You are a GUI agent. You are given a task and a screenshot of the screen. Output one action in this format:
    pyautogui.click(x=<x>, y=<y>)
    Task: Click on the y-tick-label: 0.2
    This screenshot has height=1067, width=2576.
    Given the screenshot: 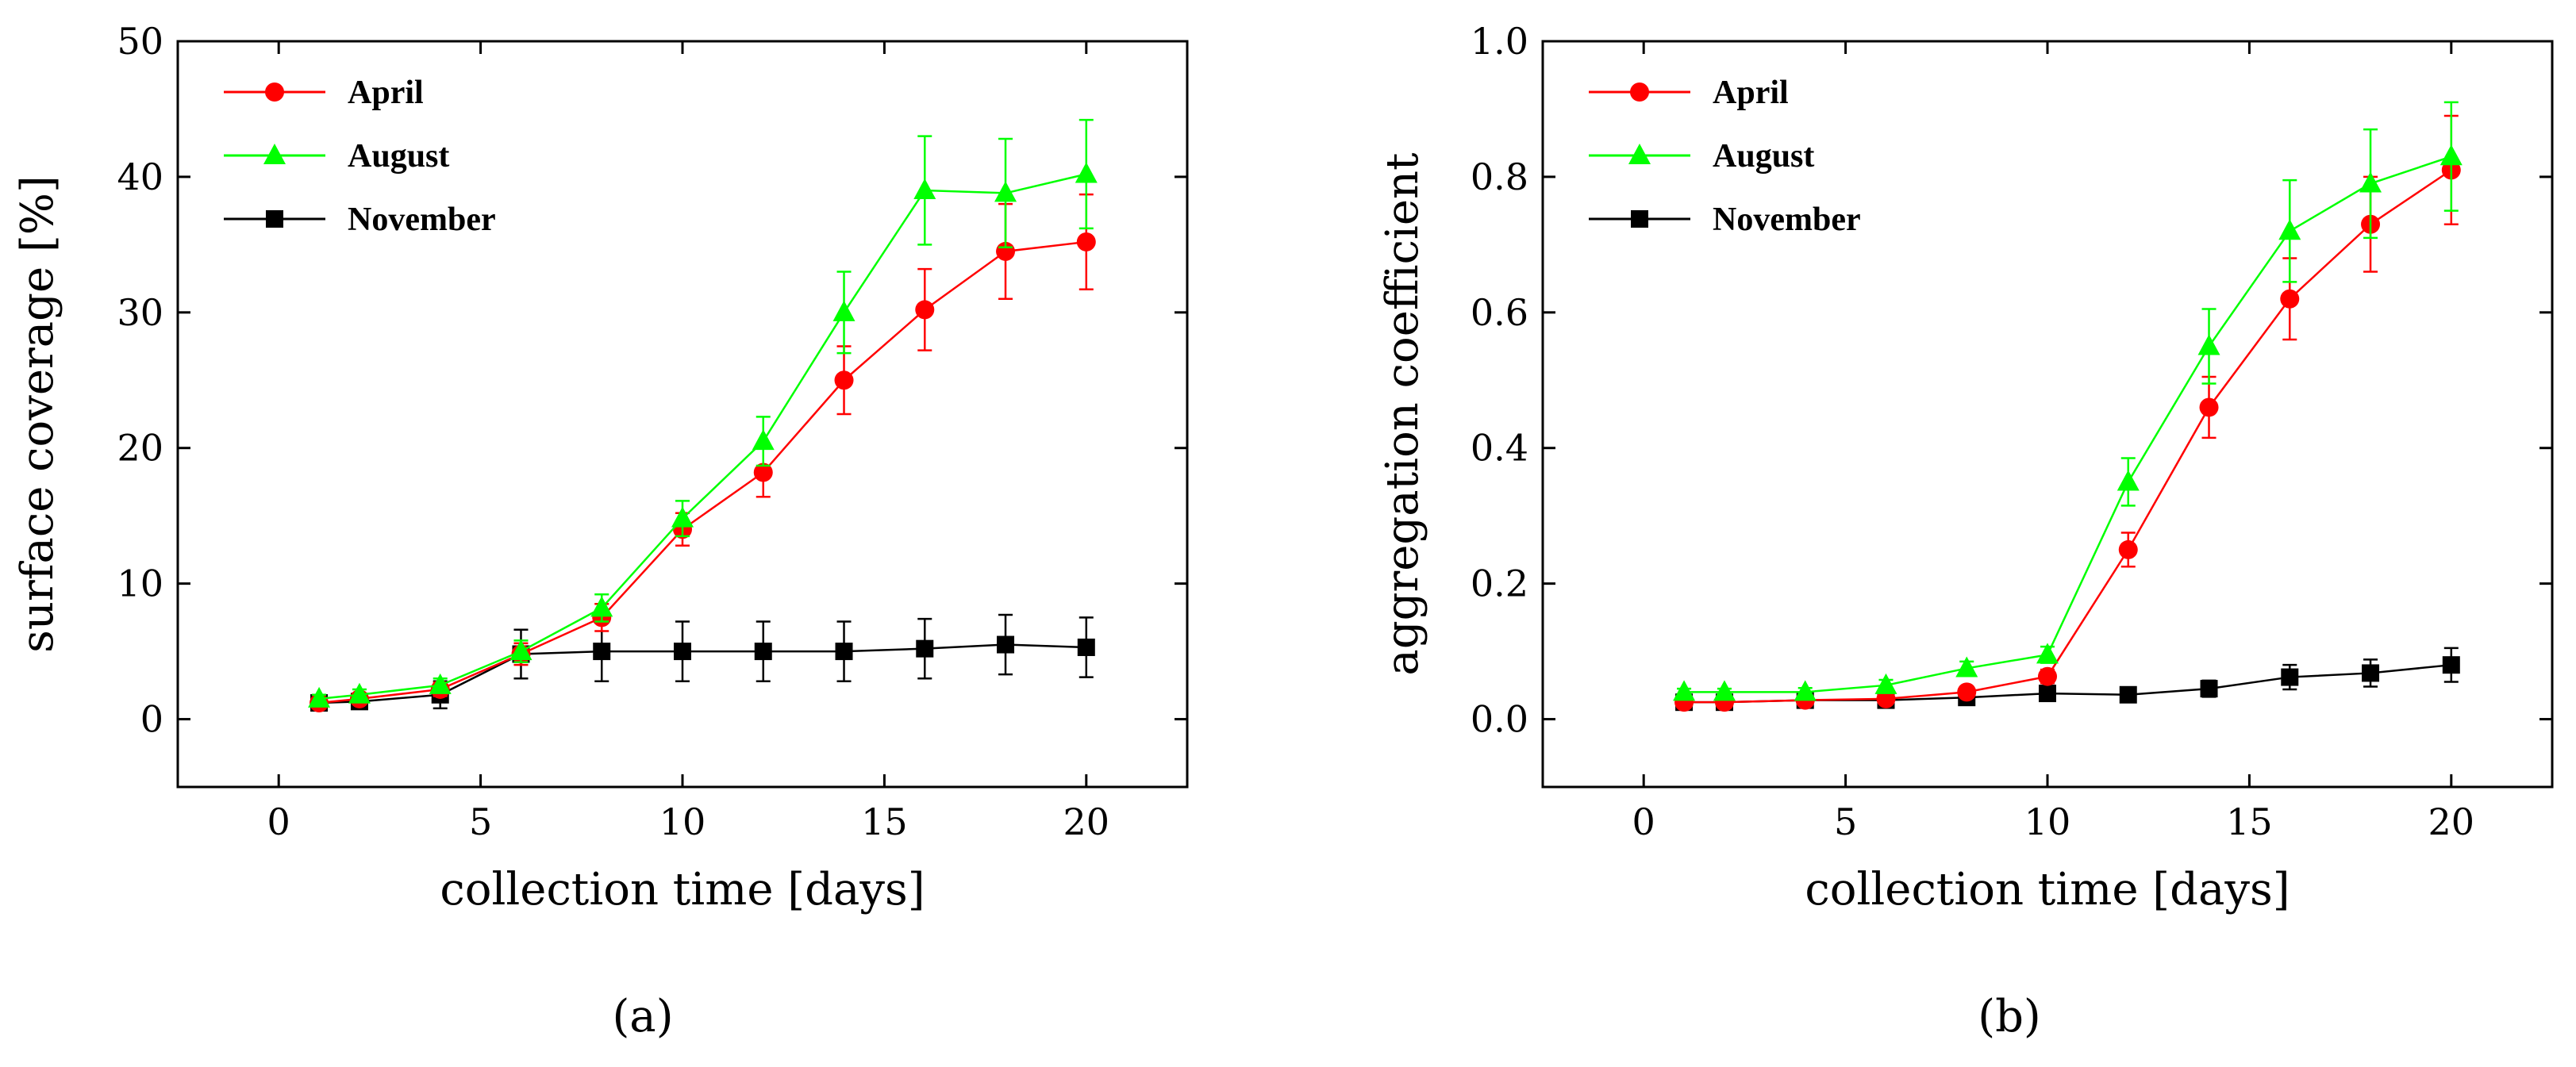 What is the action you would take?
    pyautogui.click(x=1499, y=583)
    